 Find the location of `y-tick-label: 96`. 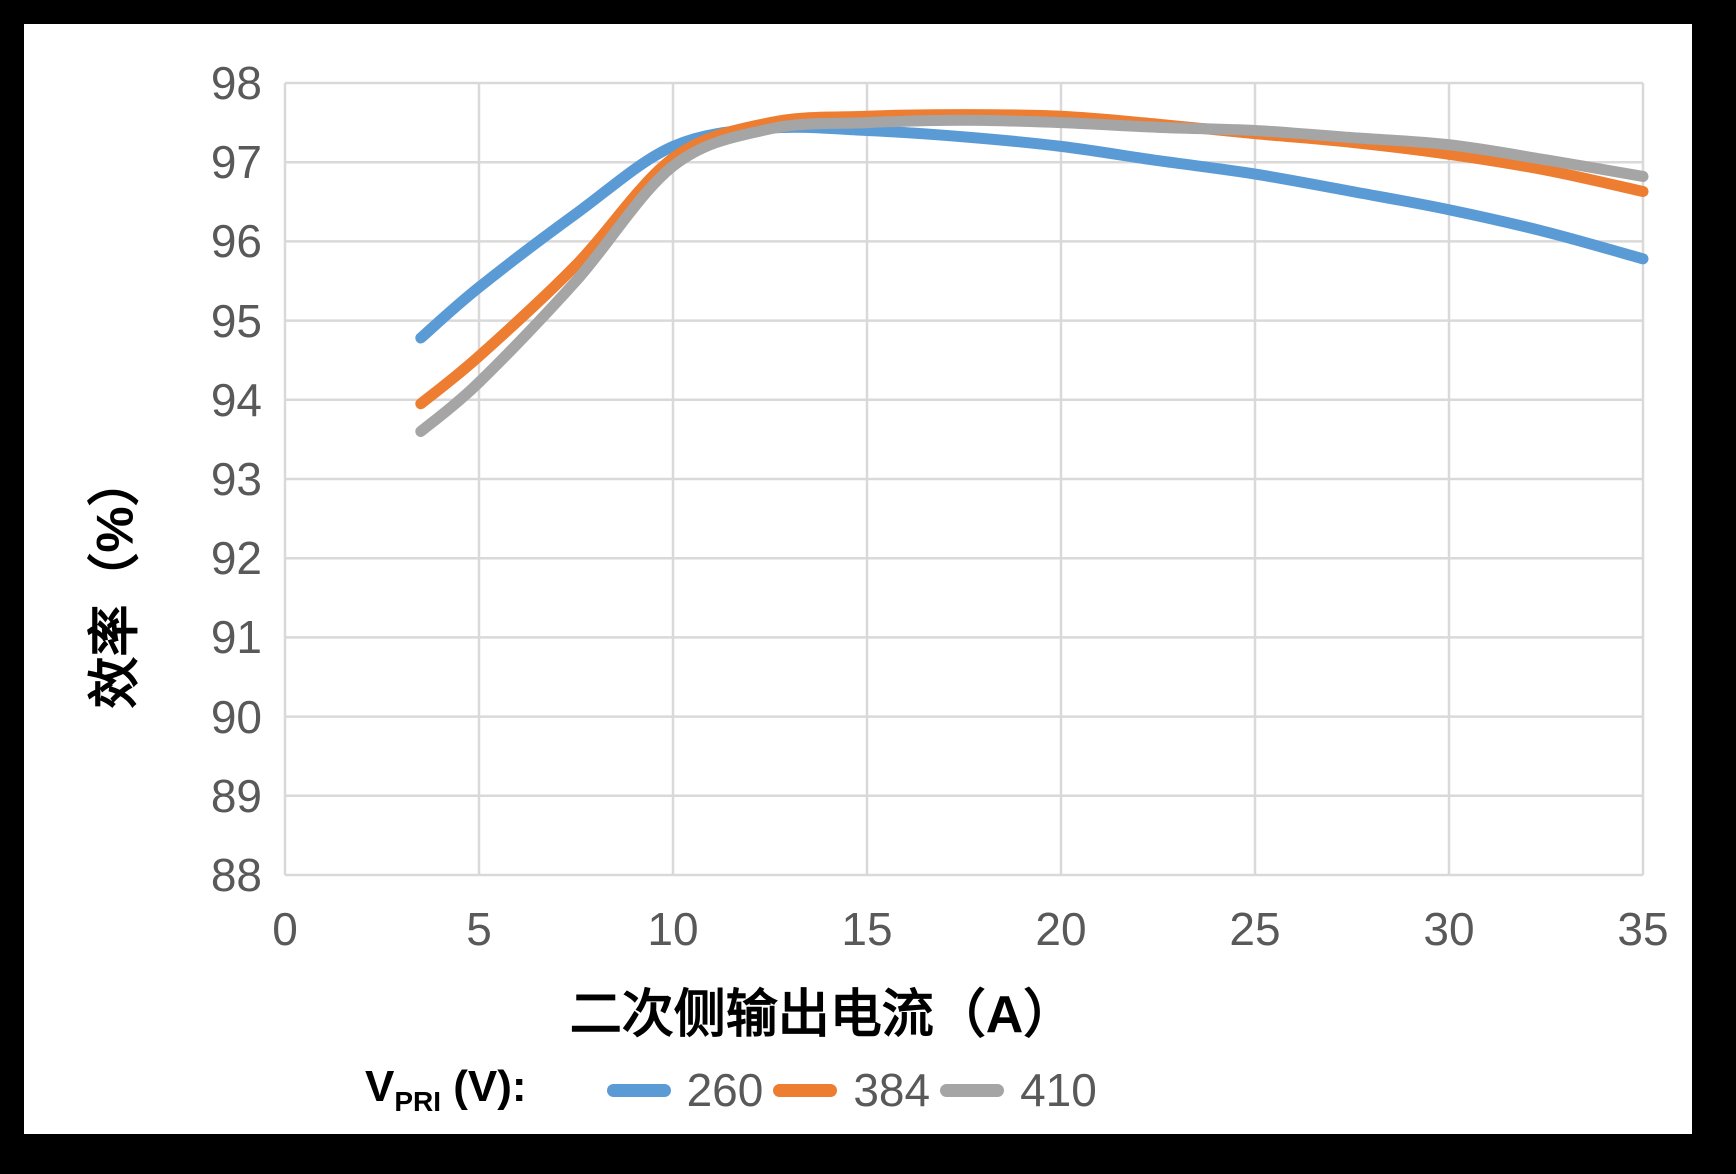

y-tick-label: 96 is located at coordinates (236, 241).